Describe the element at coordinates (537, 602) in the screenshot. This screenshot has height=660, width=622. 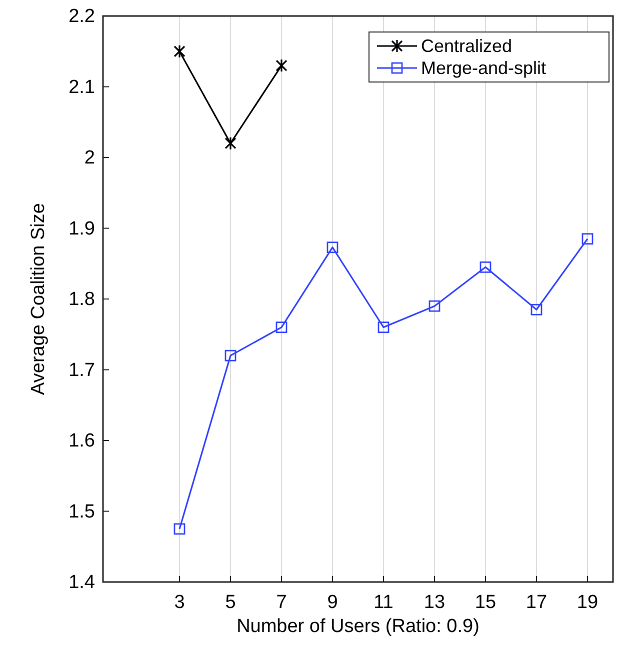
I see `x-tick-label: 17` at that location.